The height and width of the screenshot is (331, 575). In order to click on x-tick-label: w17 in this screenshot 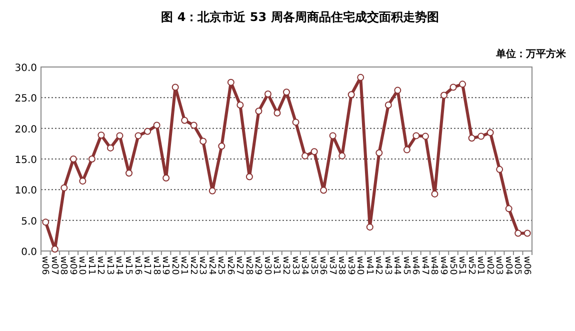, I will do `click(147, 265)`.